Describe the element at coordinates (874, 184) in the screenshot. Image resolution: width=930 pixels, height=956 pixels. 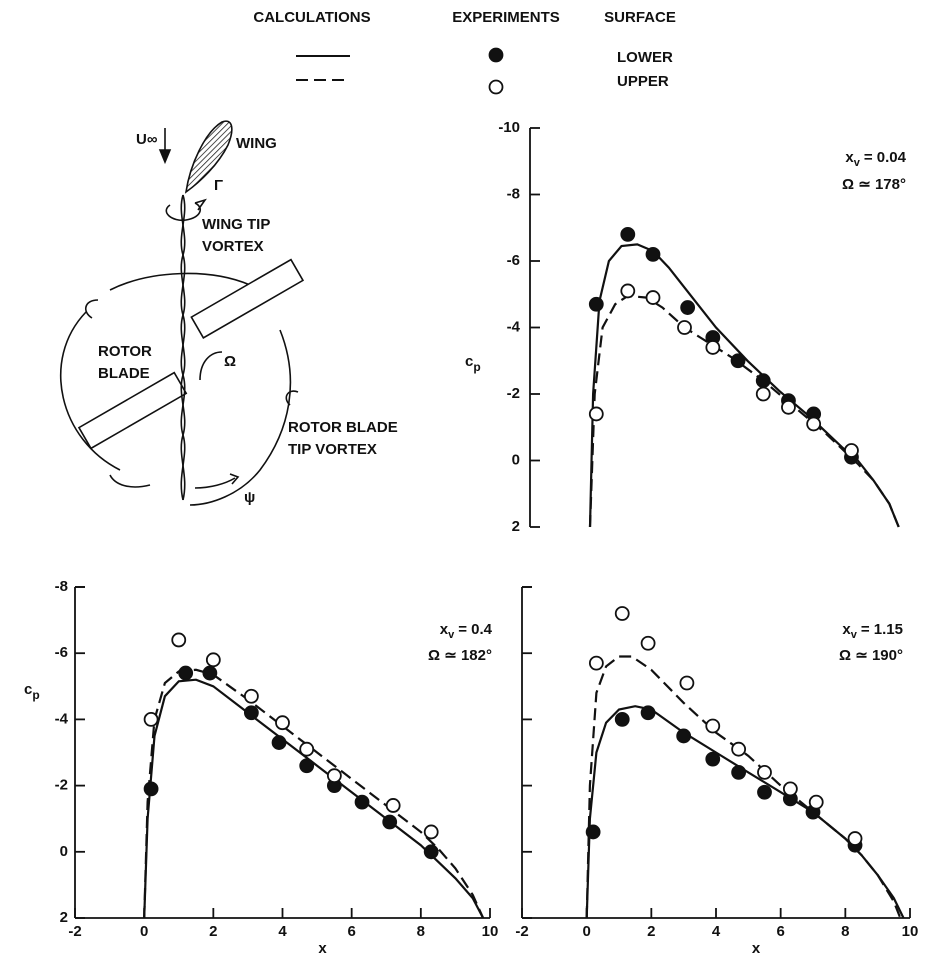
I see `annotation-text: Ω ≃ 178°` at that location.